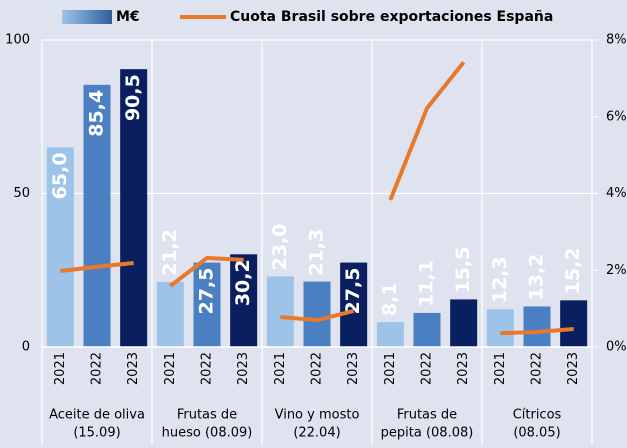 The height and width of the screenshot is (448, 627). Describe the element at coordinates (391, 17) in the screenshot. I see `legend-label: Cuota Brasil sobre exportaciones España` at that location.